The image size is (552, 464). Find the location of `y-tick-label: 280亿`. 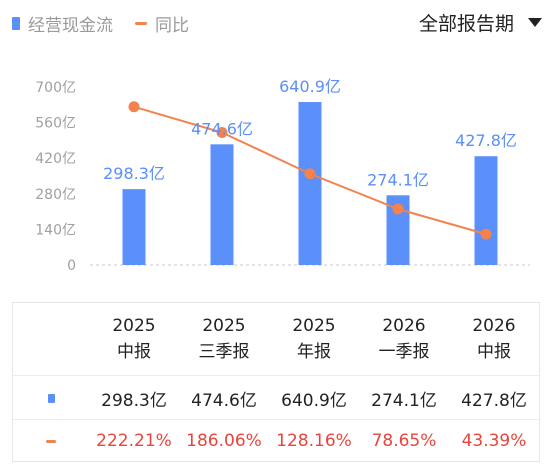

y-tick-label: 280亿 is located at coordinates (55, 195).